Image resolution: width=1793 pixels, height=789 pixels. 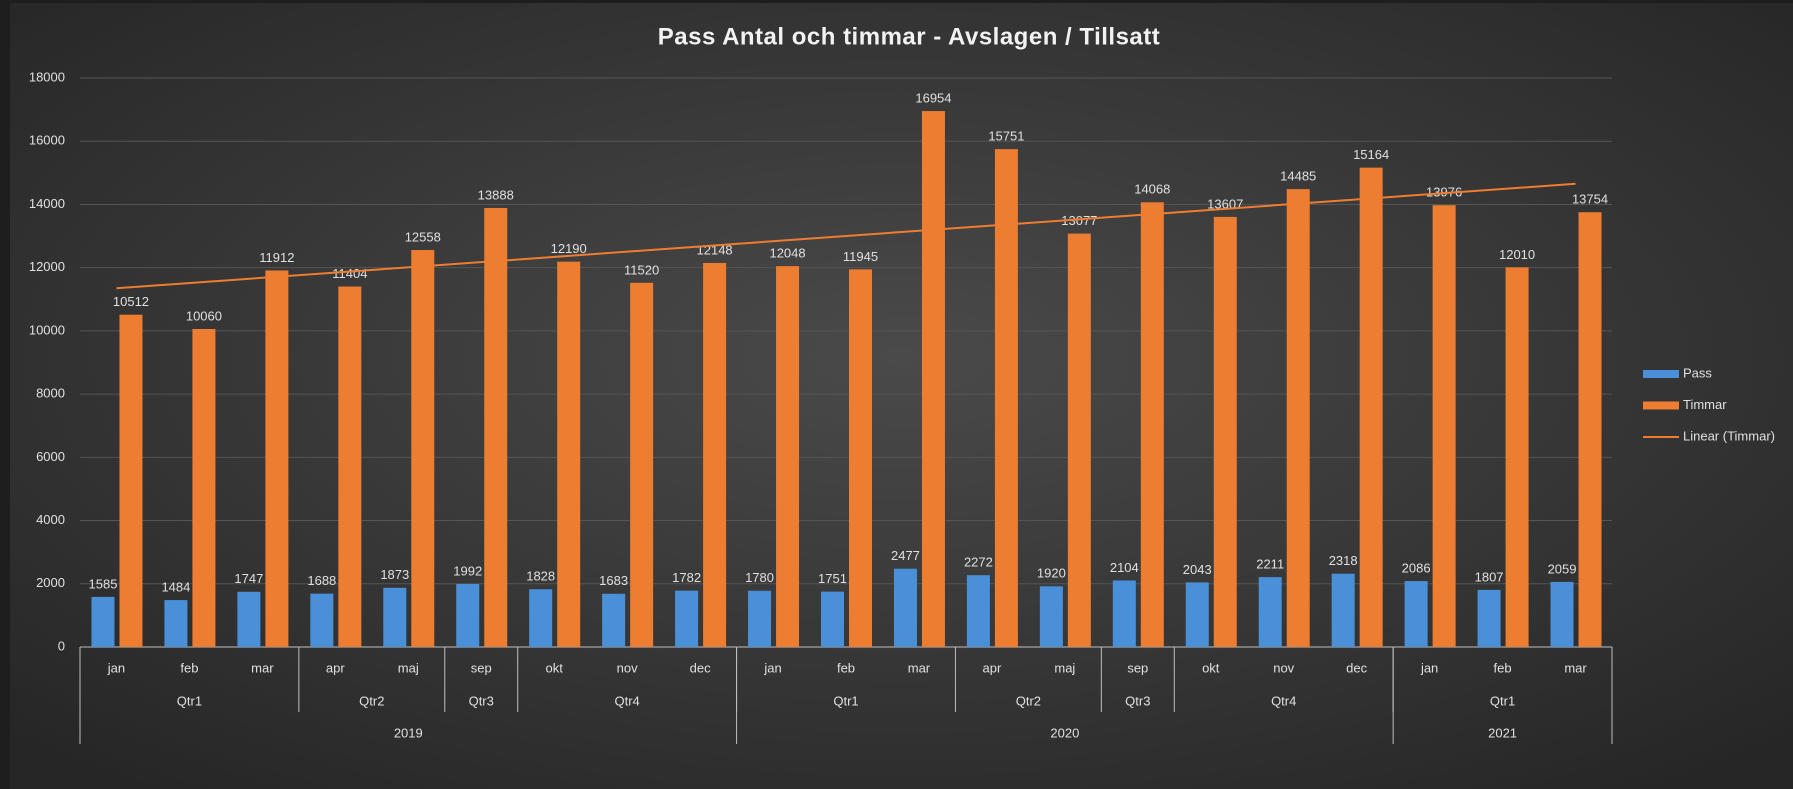 What do you see at coordinates (47, 266) in the screenshot?
I see `y-tick-label: 12000` at bounding box center [47, 266].